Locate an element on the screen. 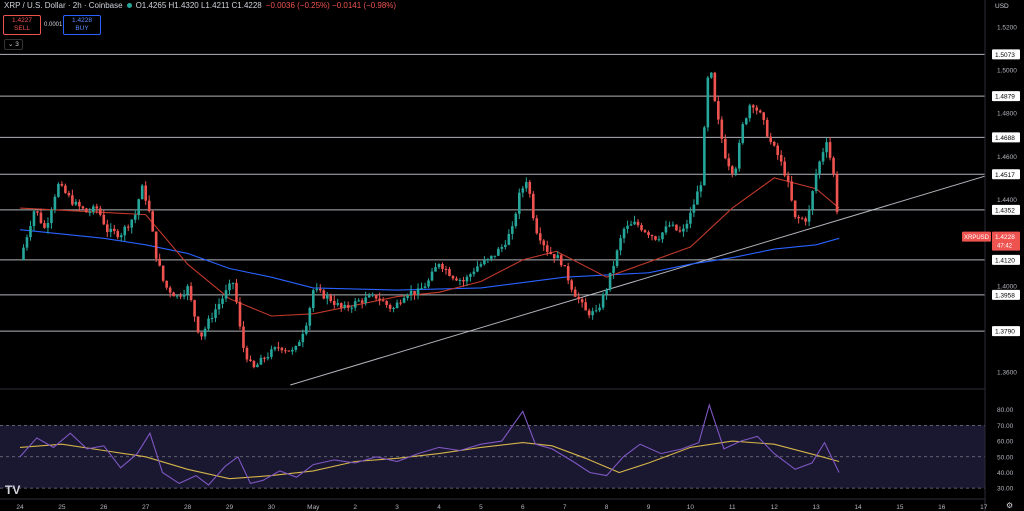  sell-button: 1.4227 SELL is located at coordinates (22, 25).